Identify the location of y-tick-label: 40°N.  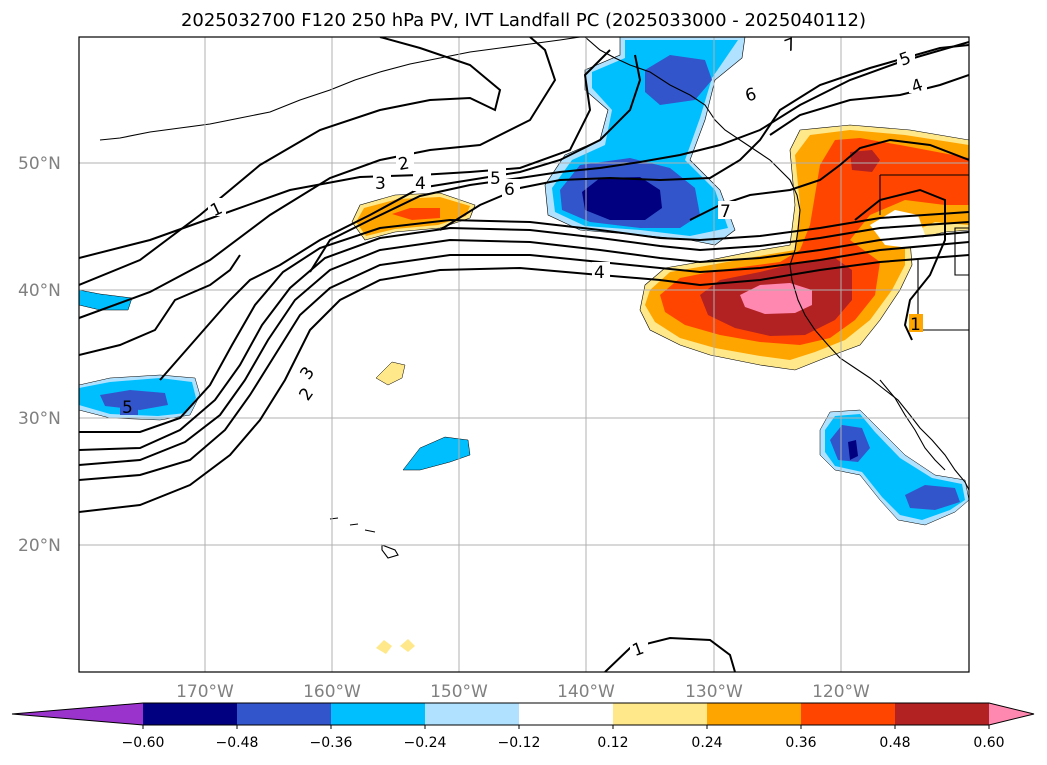
(39, 291).